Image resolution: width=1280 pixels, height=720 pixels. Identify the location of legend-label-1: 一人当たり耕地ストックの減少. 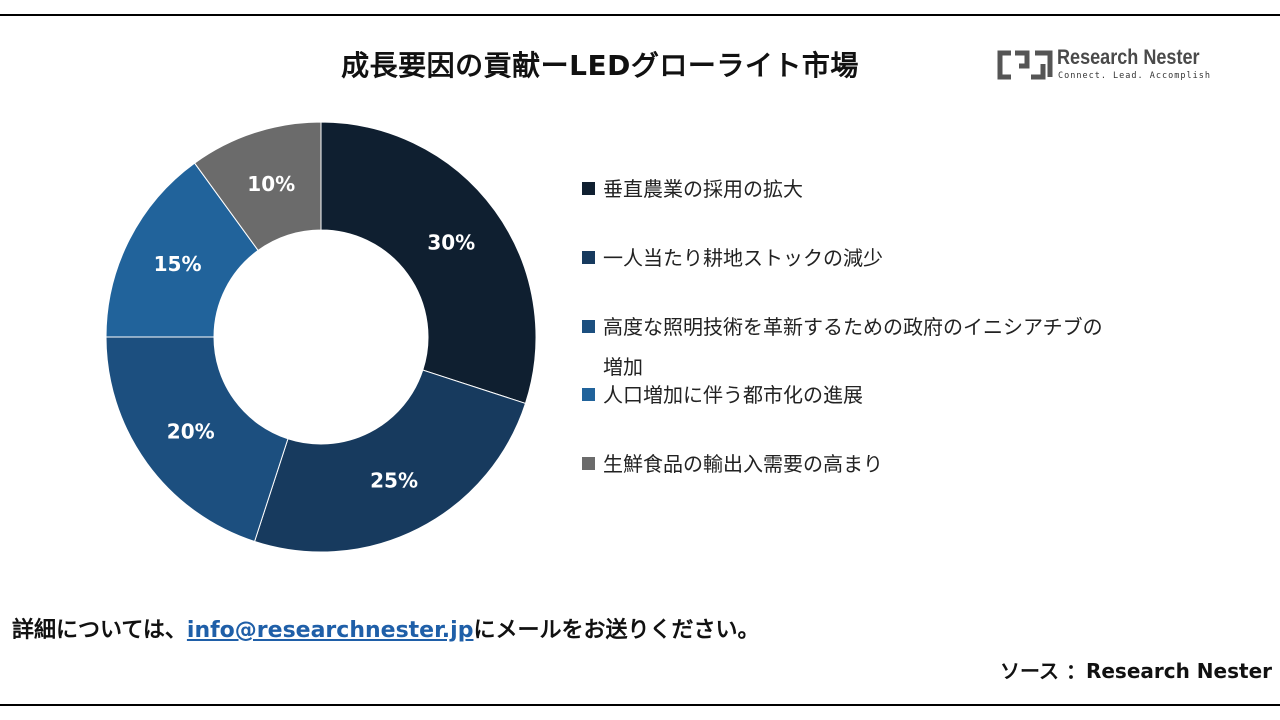
(743, 258).